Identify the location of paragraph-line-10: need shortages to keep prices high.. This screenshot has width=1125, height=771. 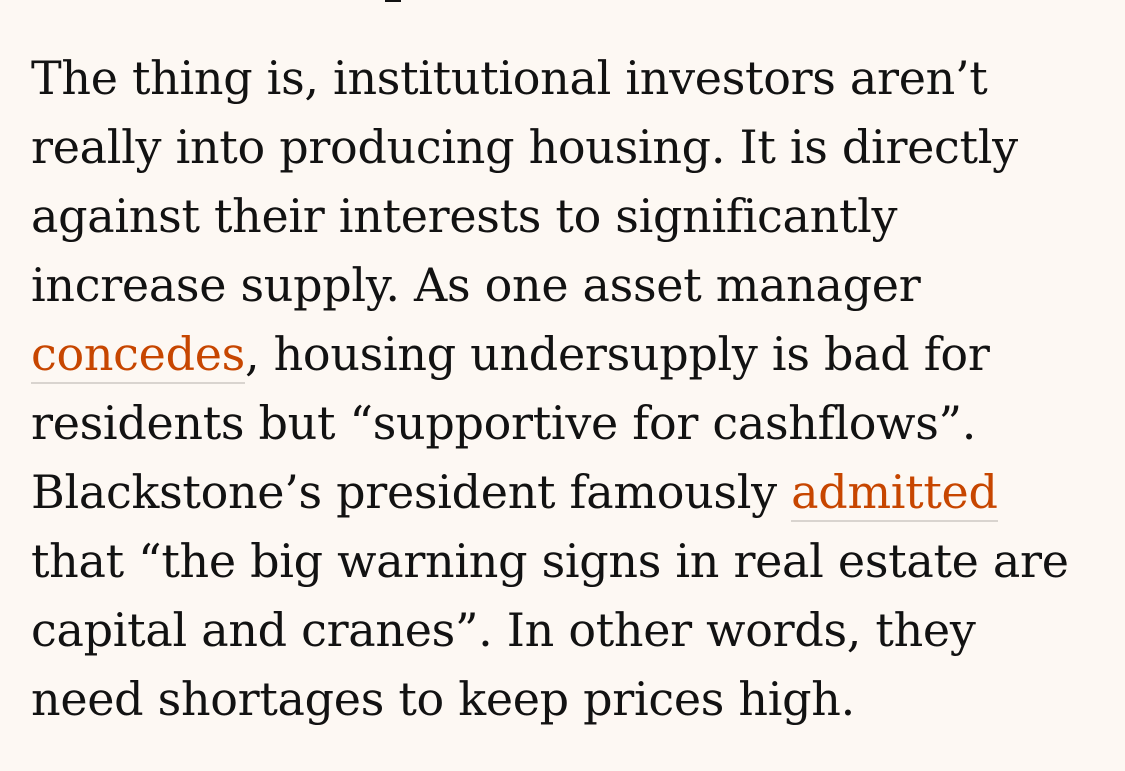
(443, 699).